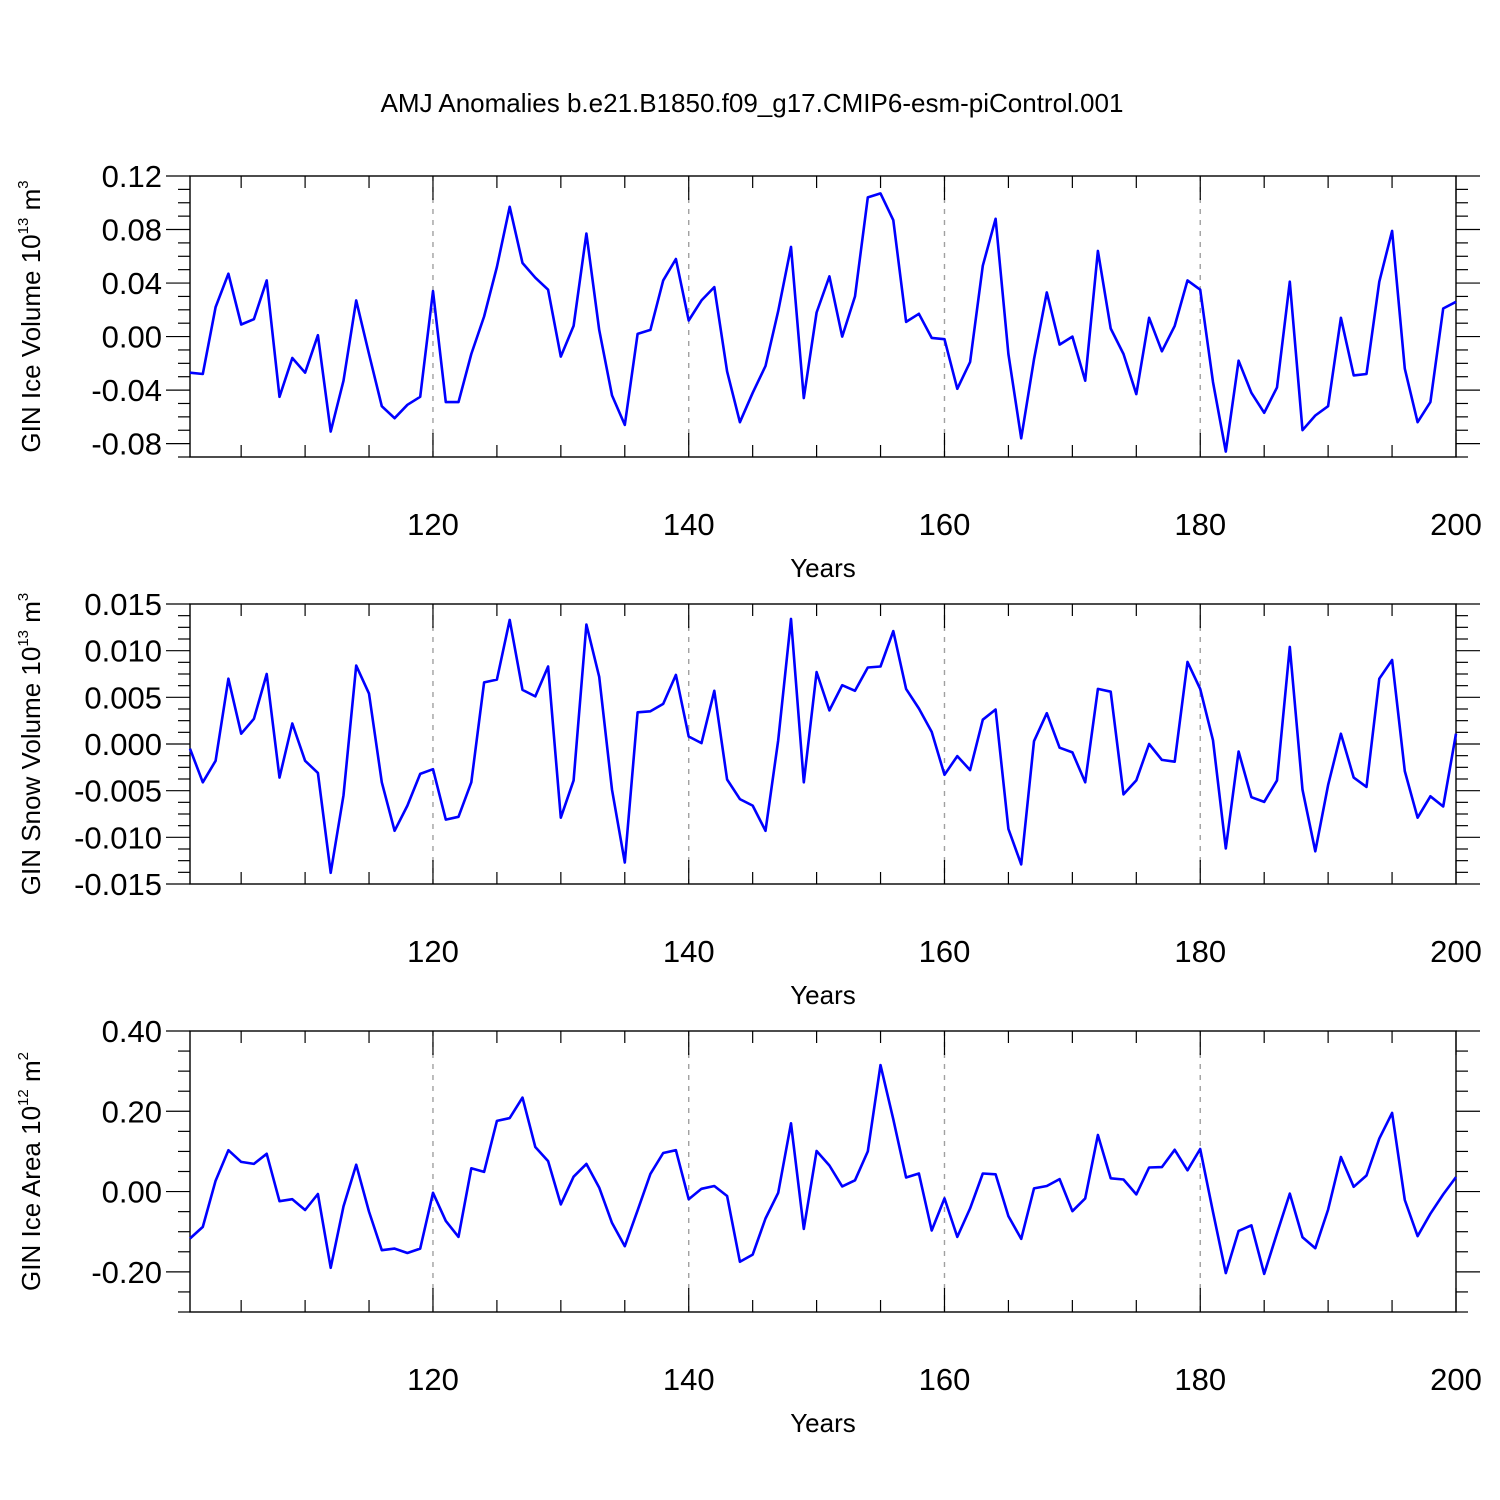 The image size is (1500, 1500). What do you see at coordinates (123, 604) in the screenshot?
I see `y-tick-label: 0.015` at bounding box center [123, 604].